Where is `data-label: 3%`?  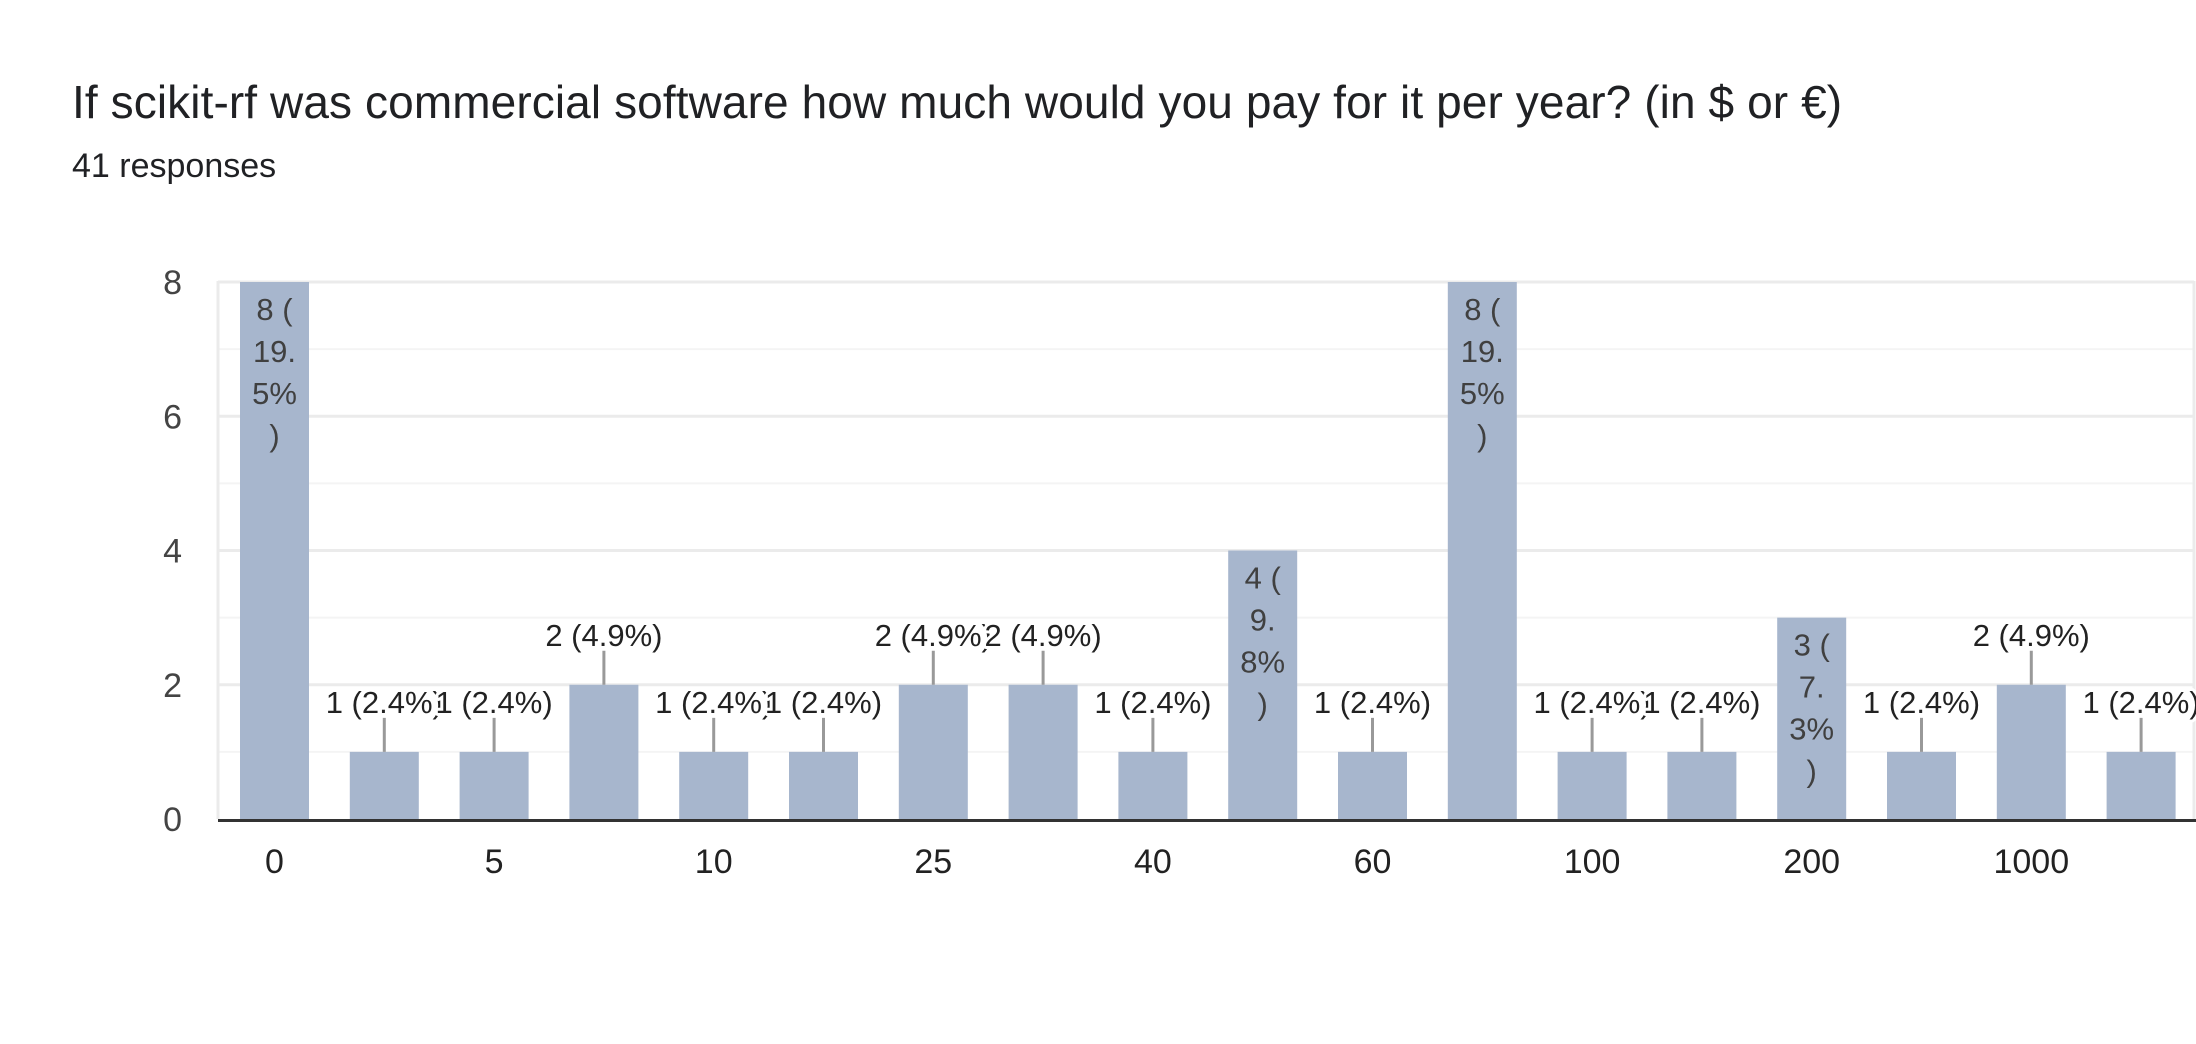
data-label: 3% is located at coordinates (1811, 729).